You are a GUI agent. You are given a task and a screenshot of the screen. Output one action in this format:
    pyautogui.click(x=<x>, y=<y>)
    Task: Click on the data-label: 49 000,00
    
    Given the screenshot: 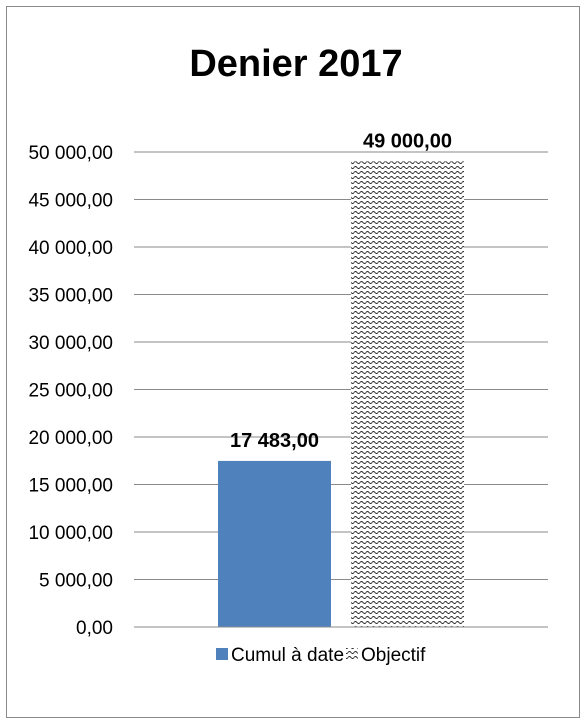 What is the action you would take?
    pyautogui.click(x=407, y=142)
    